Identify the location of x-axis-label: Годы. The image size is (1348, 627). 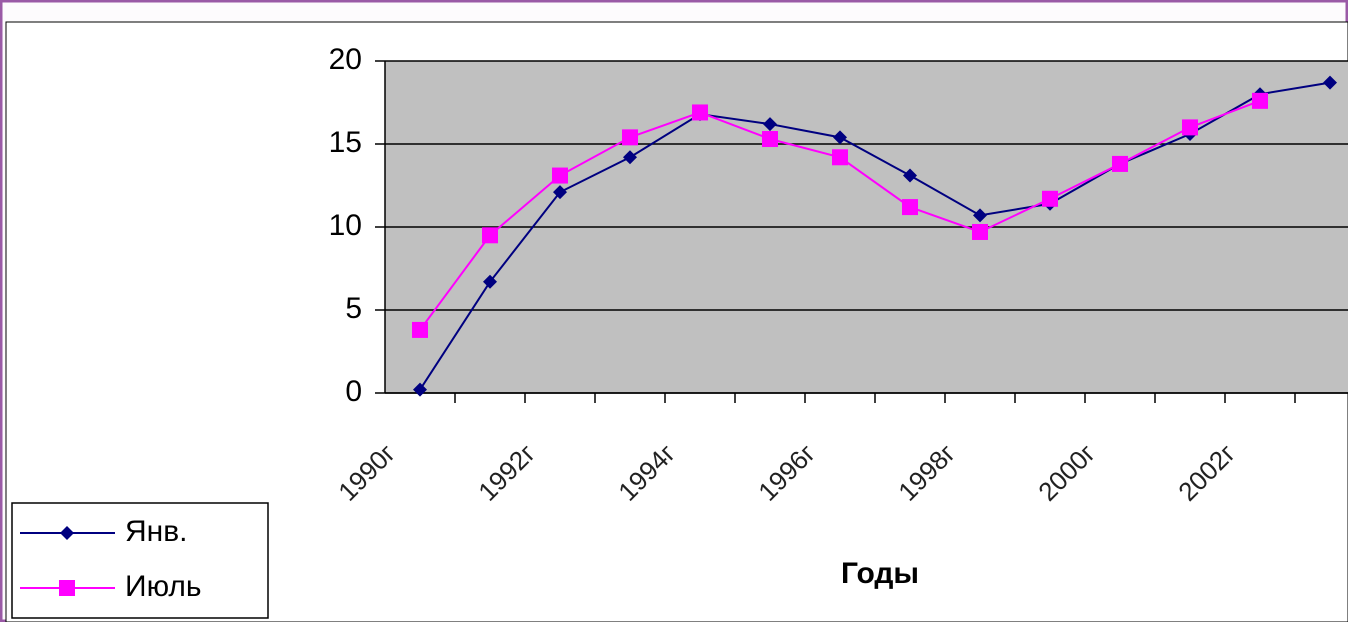
(880, 573).